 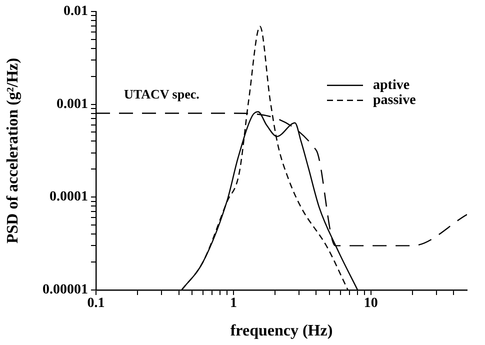 What do you see at coordinates (162, 94) in the screenshot?
I see `annotation: UTACV spec.` at bounding box center [162, 94].